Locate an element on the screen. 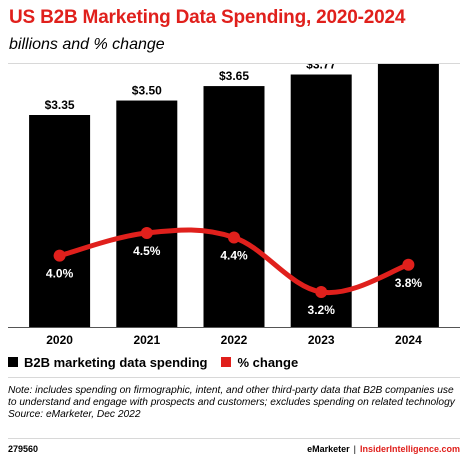 The width and height of the screenshot is (470, 460). chart-id: 279560 is located at coordinates (23, 449).